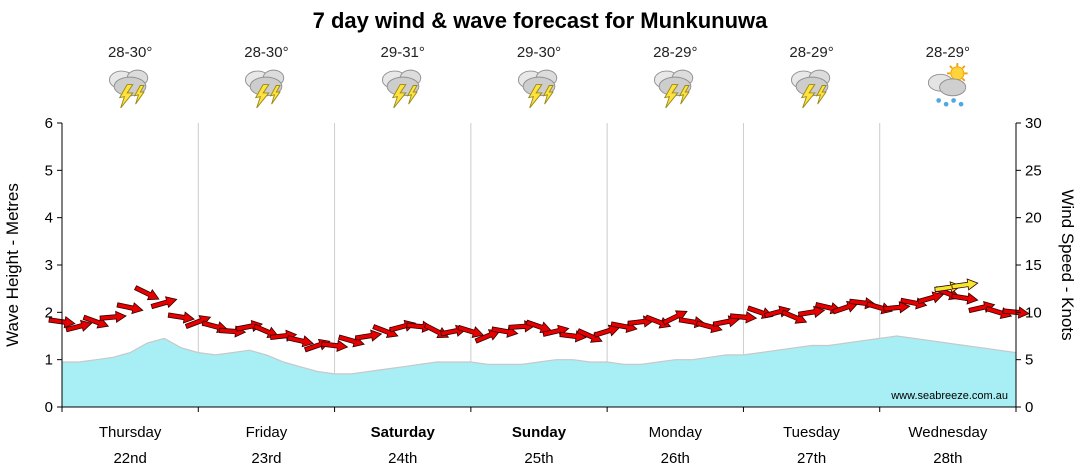 The height and width of the screenshot is (475, 1080). I want to click on day-name-label: Thursday, so click(130, 432).